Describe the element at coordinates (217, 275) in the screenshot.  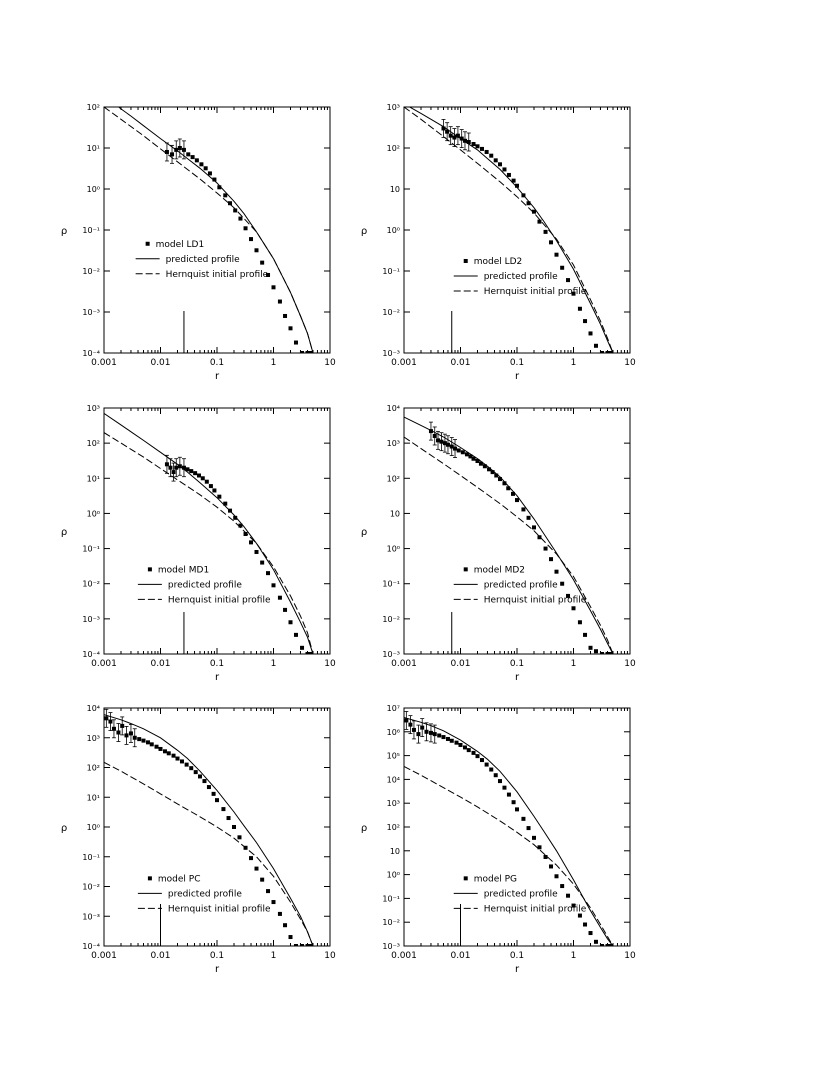
I see `legend-hernquist: Hernquist initial profile` at that location.